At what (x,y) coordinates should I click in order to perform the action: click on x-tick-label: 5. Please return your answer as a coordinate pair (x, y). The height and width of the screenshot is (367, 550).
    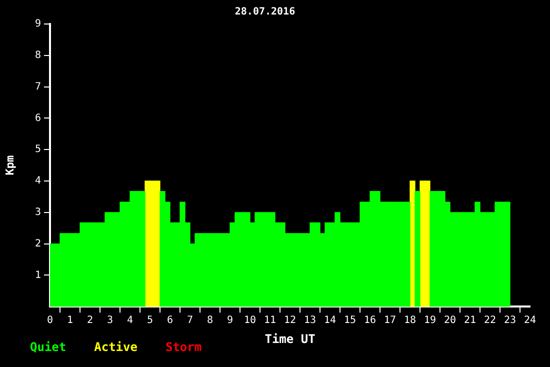
    Looking at the image, I should click on (150, 320).